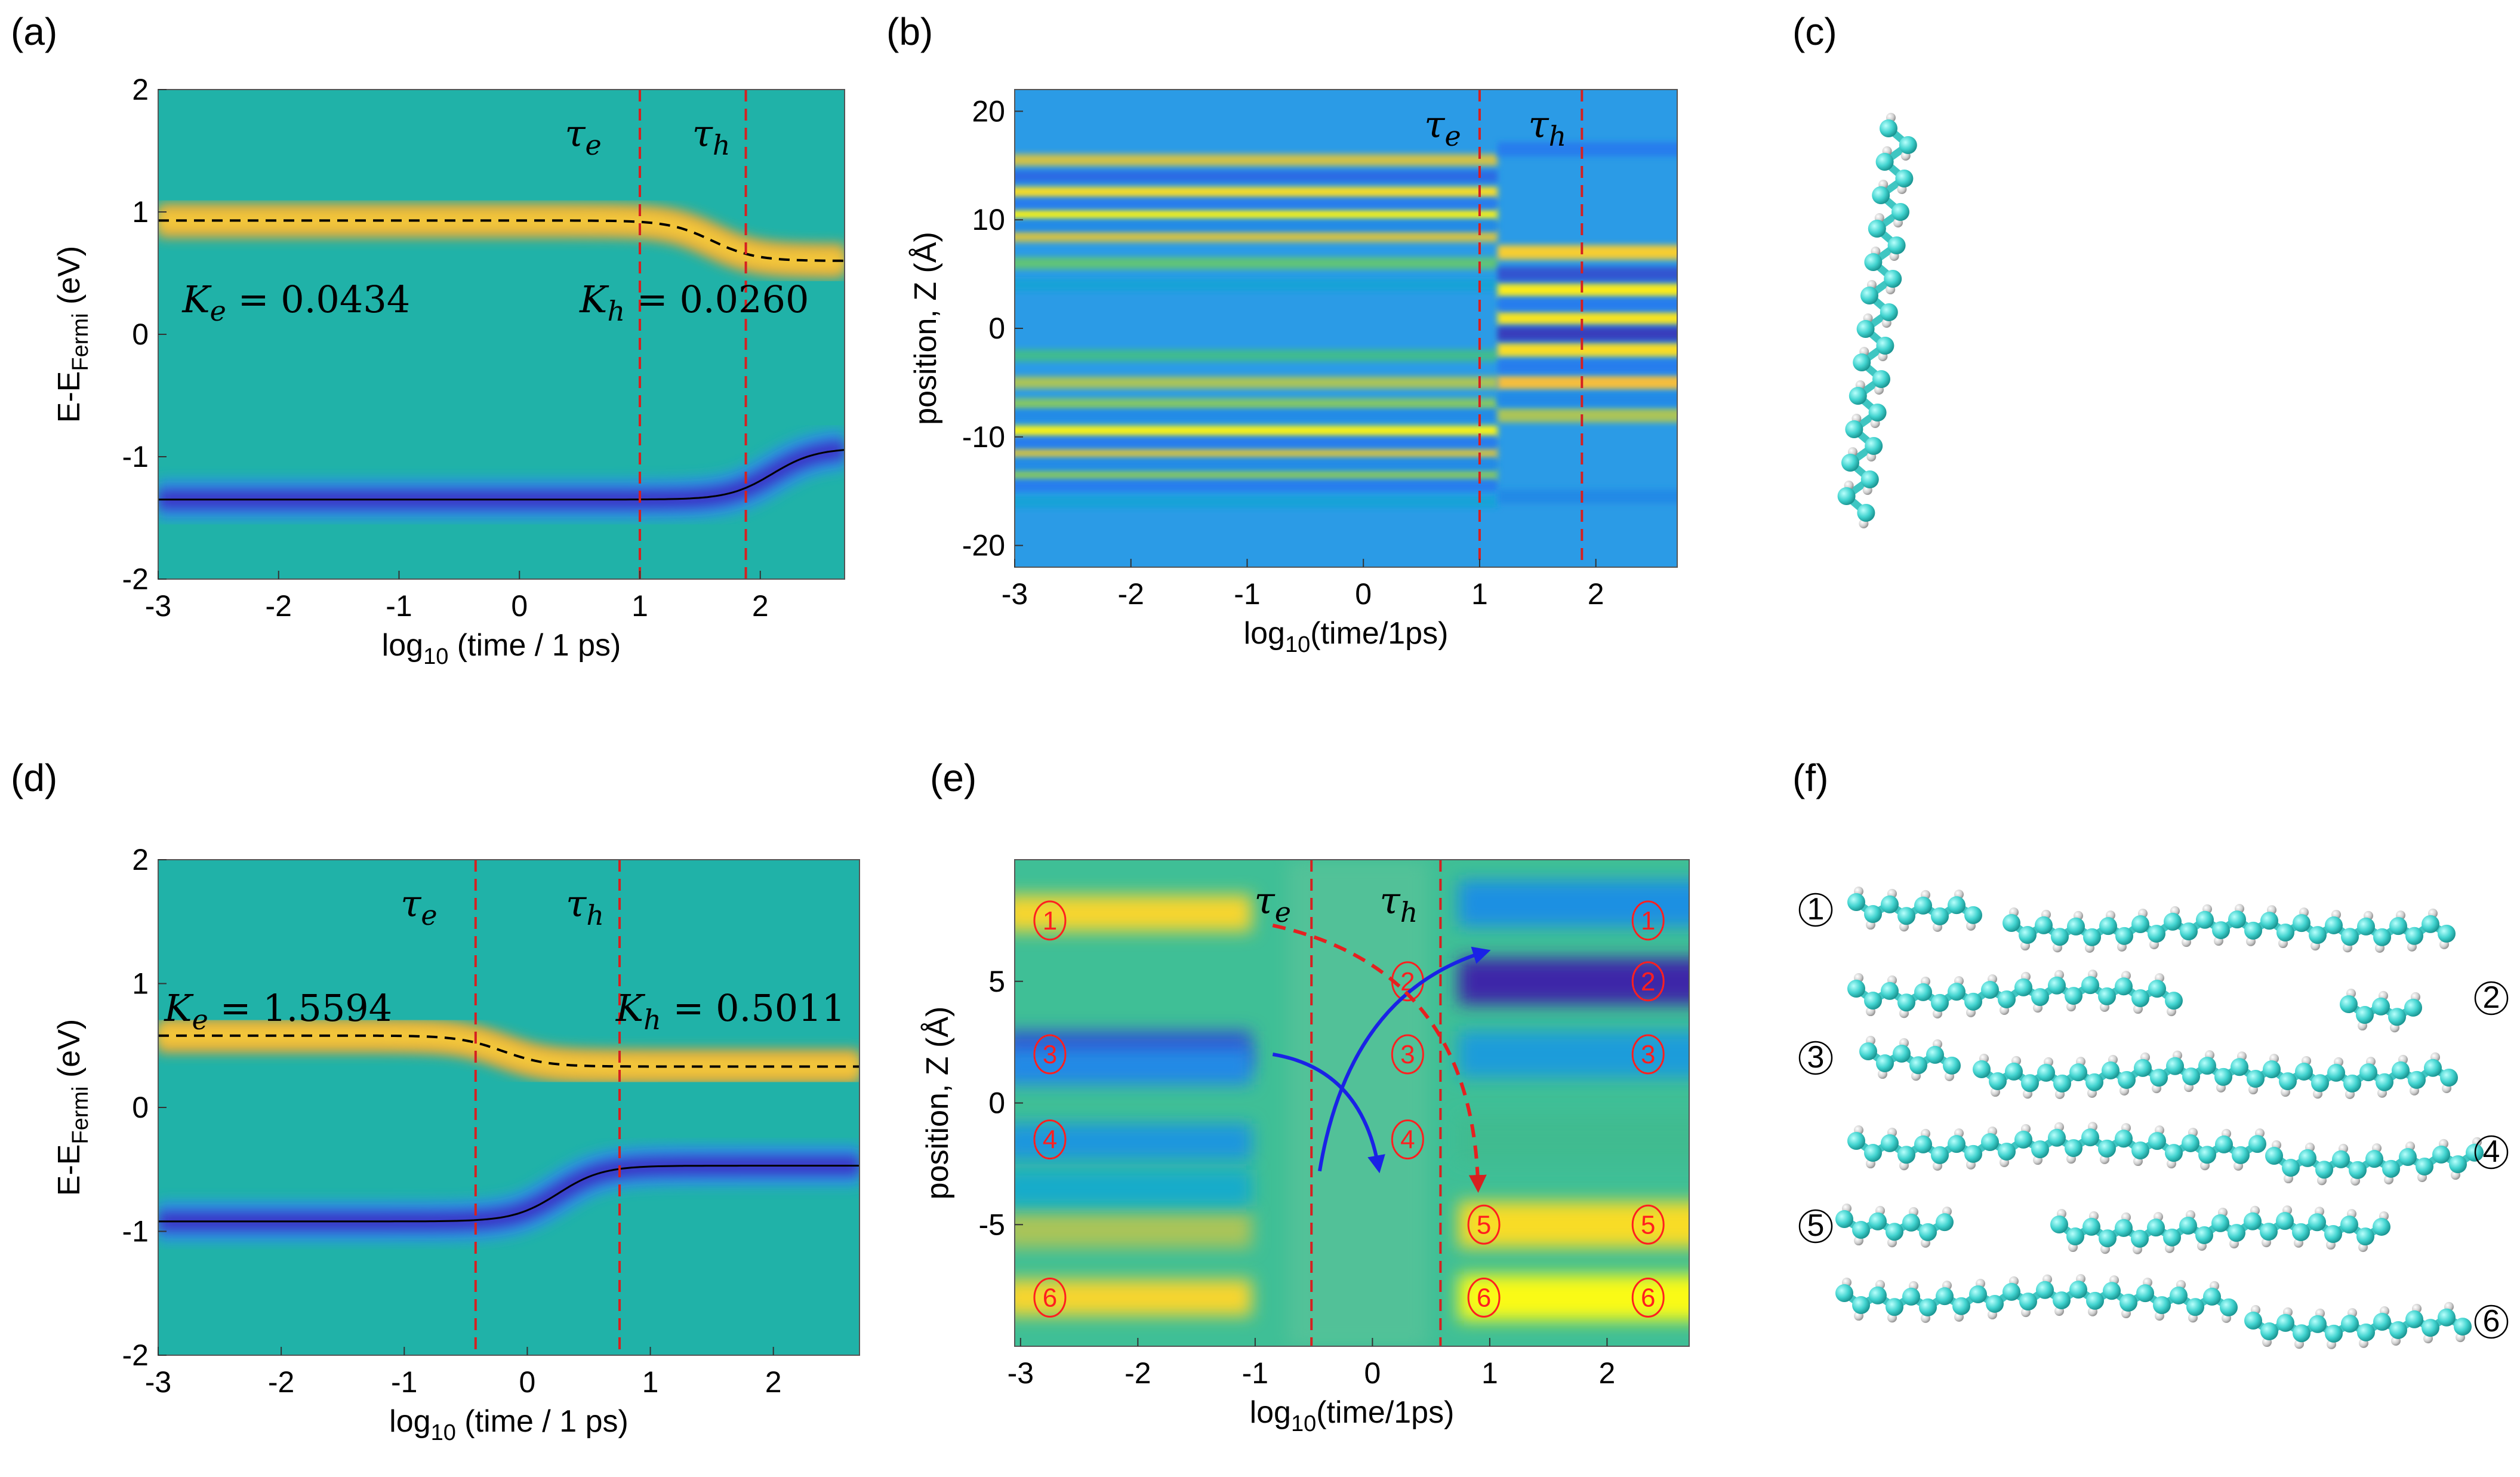  I want to click on panel-e-x-tick-label: 1, so click(1489, 1373).